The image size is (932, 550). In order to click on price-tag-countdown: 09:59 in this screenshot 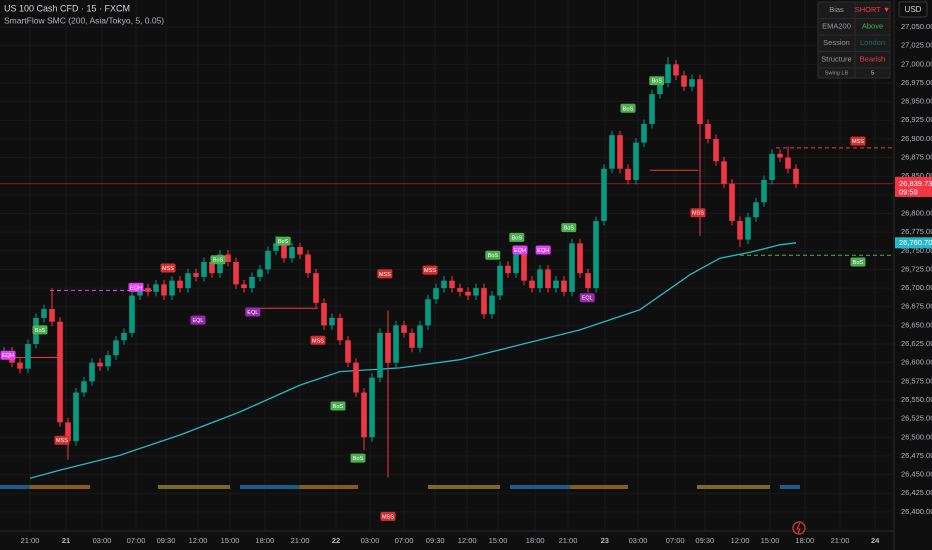, I will do `click(908, 191)`.